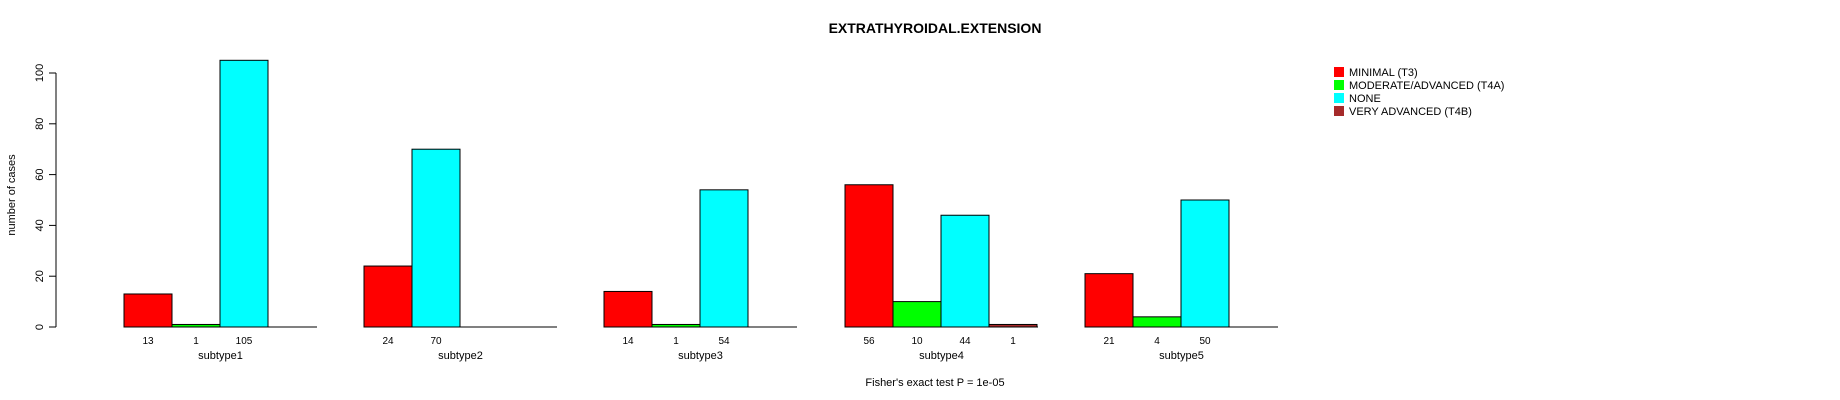 The image size is (1840, 400). What do you see at coordinates (1365, 99) in the screenshot?
I see `legend-label: NONE` at bounding box center [1365, 99].